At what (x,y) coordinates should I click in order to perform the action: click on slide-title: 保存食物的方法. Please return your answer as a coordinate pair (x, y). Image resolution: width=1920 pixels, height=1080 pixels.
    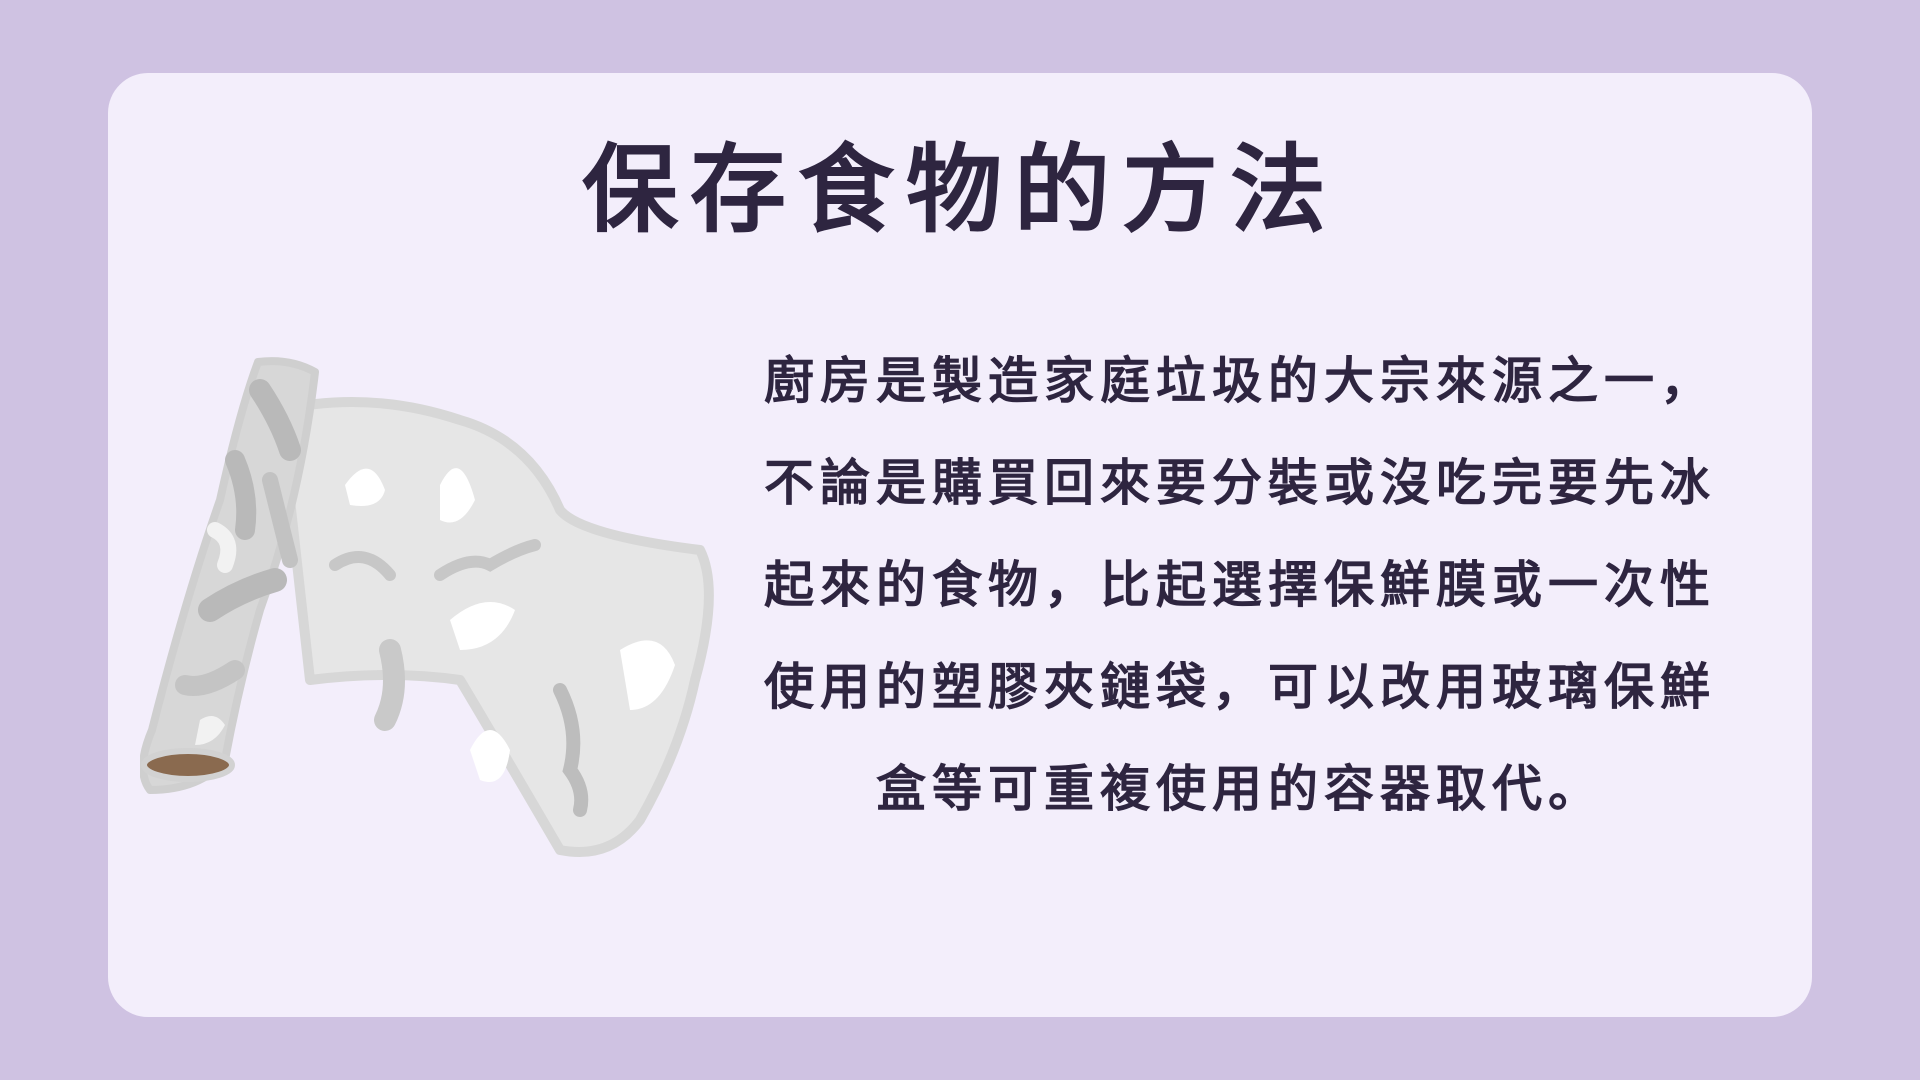
    Looking at the image, I should click on (960, 190).